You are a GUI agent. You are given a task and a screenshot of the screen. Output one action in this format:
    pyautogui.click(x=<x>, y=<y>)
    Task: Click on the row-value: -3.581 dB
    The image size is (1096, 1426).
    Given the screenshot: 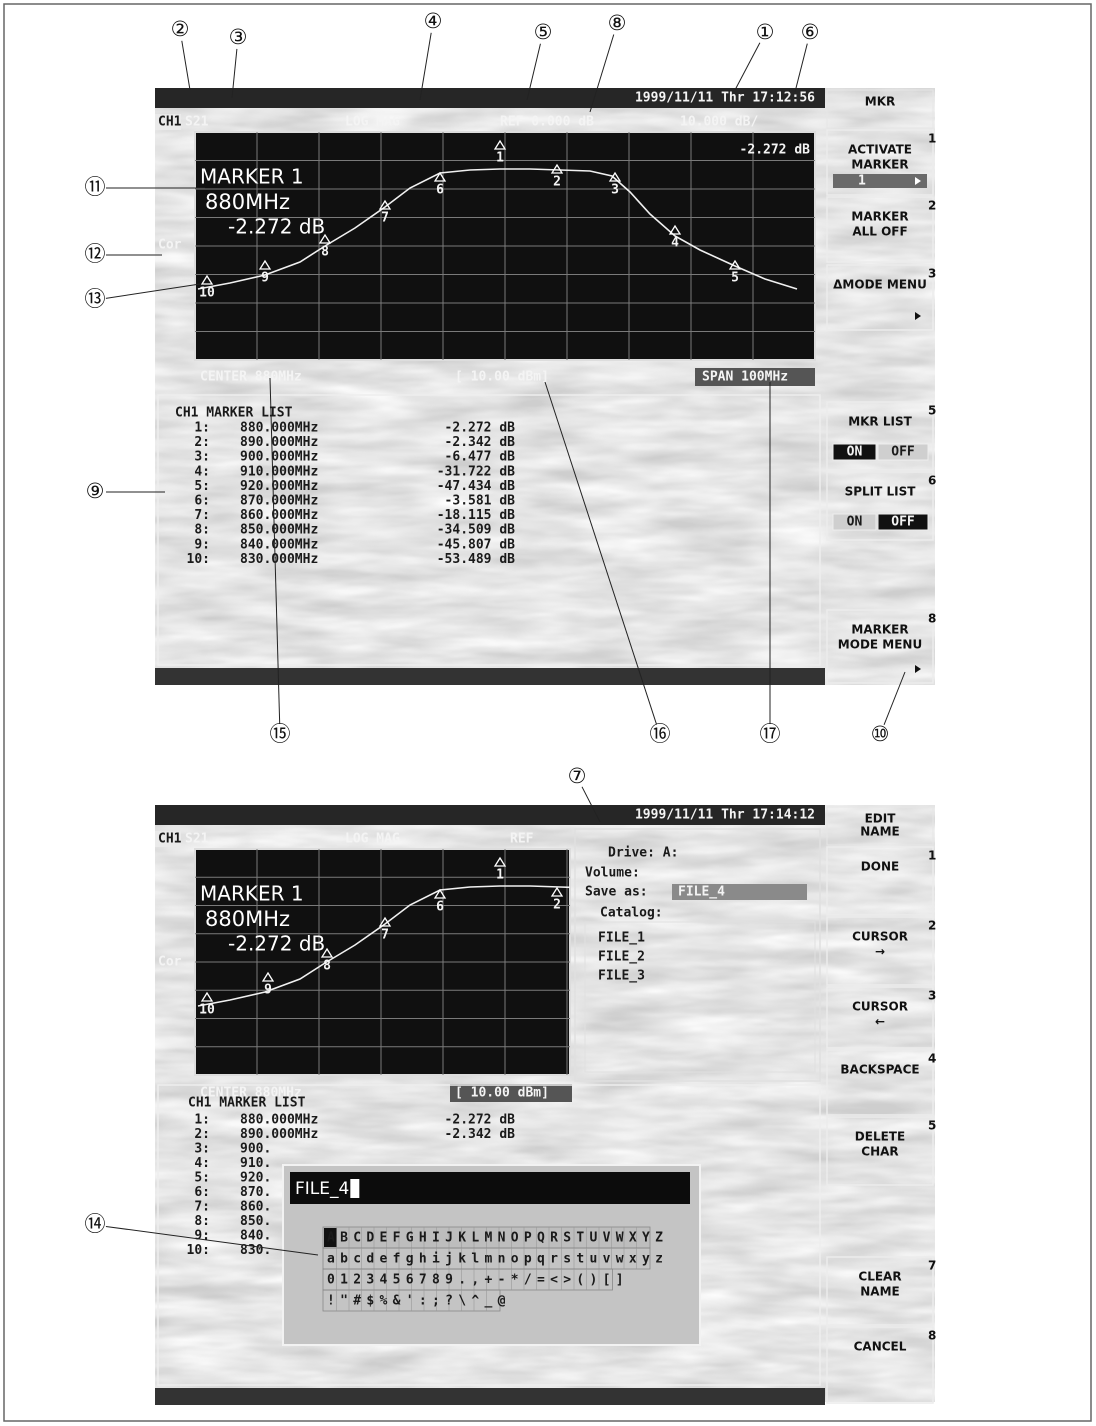 What is the action you would take?
    pyautogui.click(x=480, y=501)
    